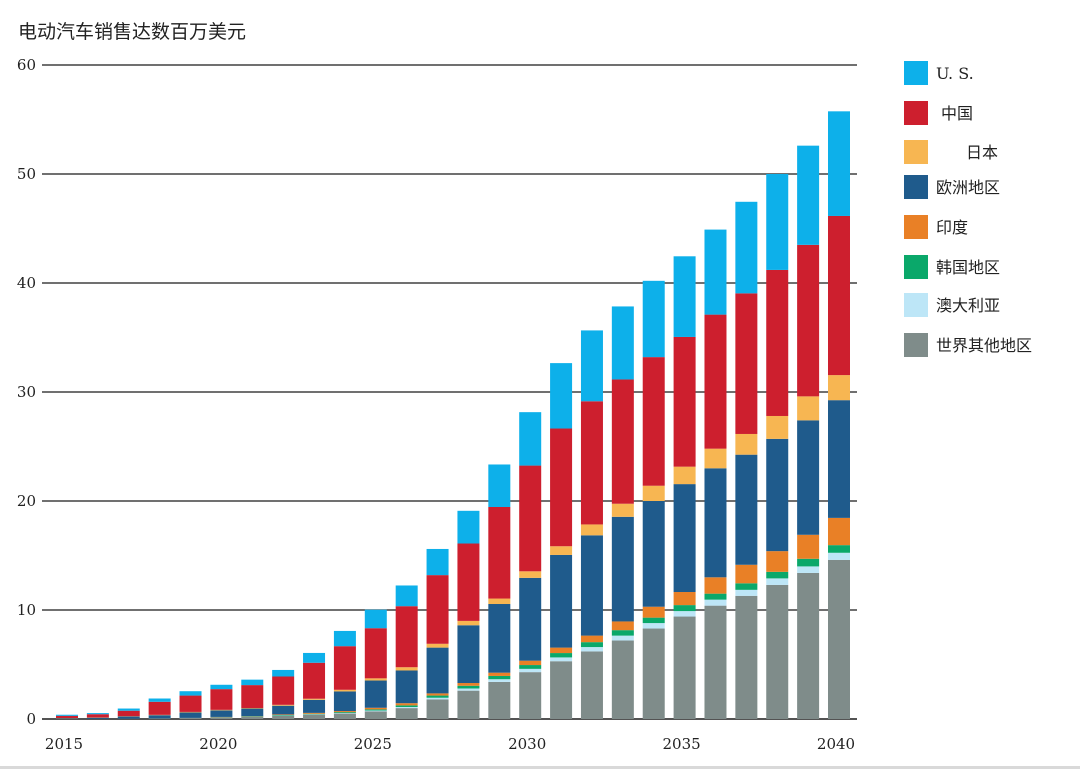 The width and height of the screenshot is (1080, 769). Describe the element at coordinates (968, 187) in the screenshot. I see `legend-label: 欧洲地区` at that location.